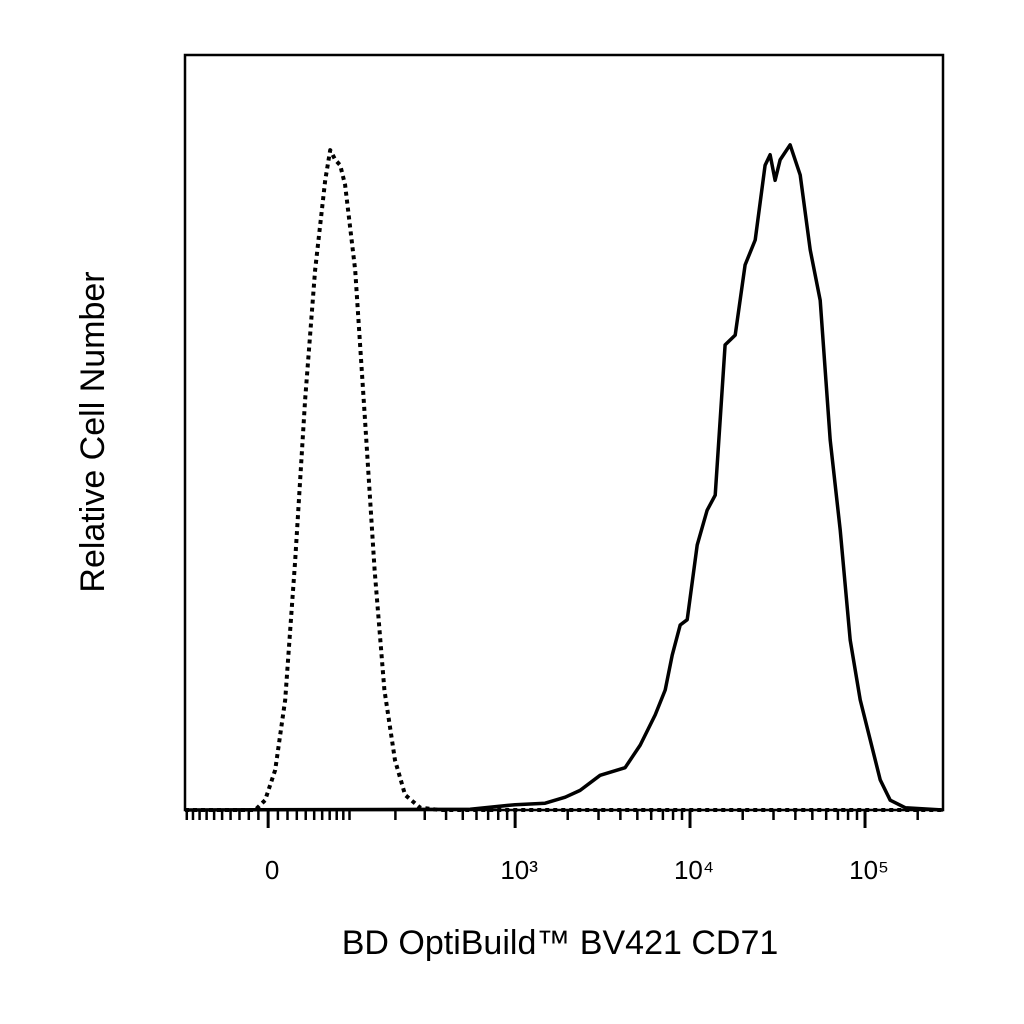  What do you see at coordinates (869, 870) in the screenshot?
I see `x-tick-label: 10⁵` at bounding box center [869, 870].